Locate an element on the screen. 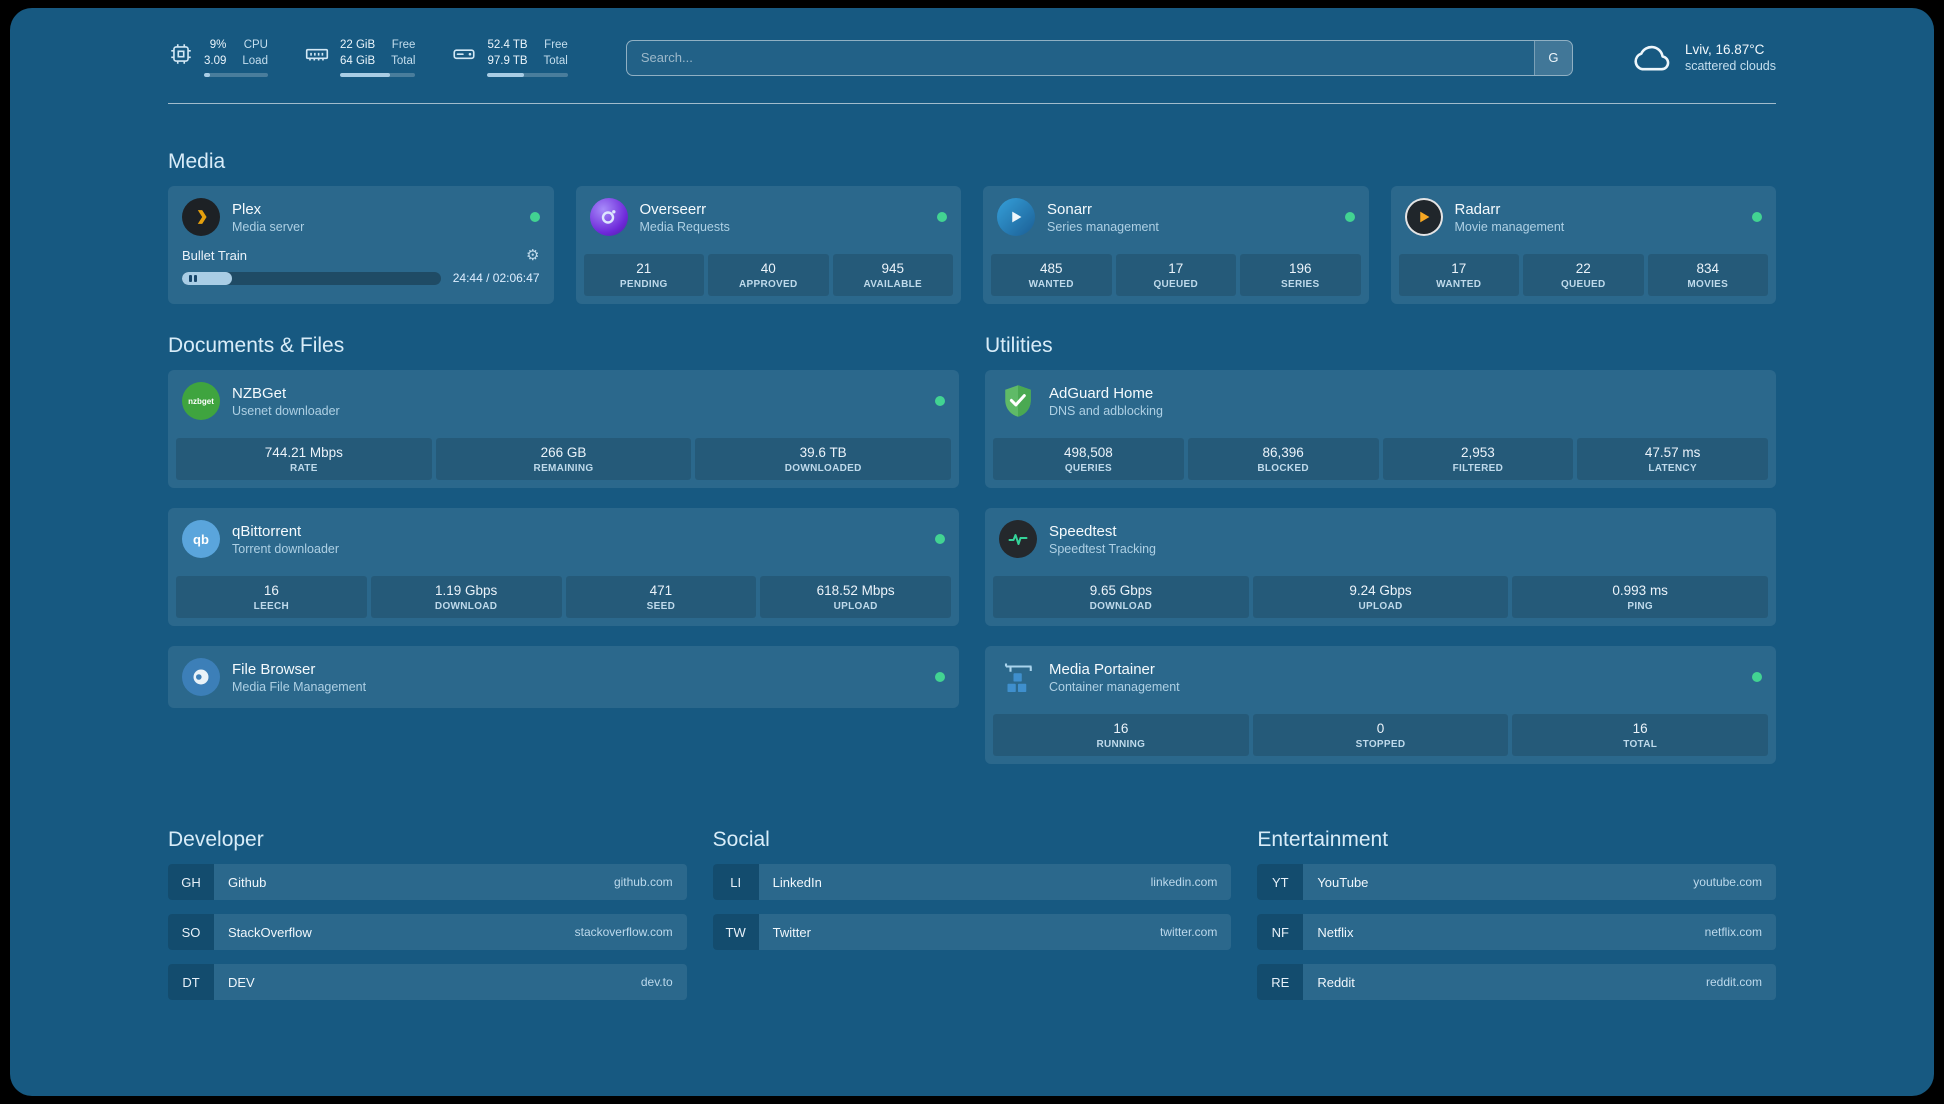 The image size is (1944, 1104). memory-usage-bar is located at coordinates (377, 75).